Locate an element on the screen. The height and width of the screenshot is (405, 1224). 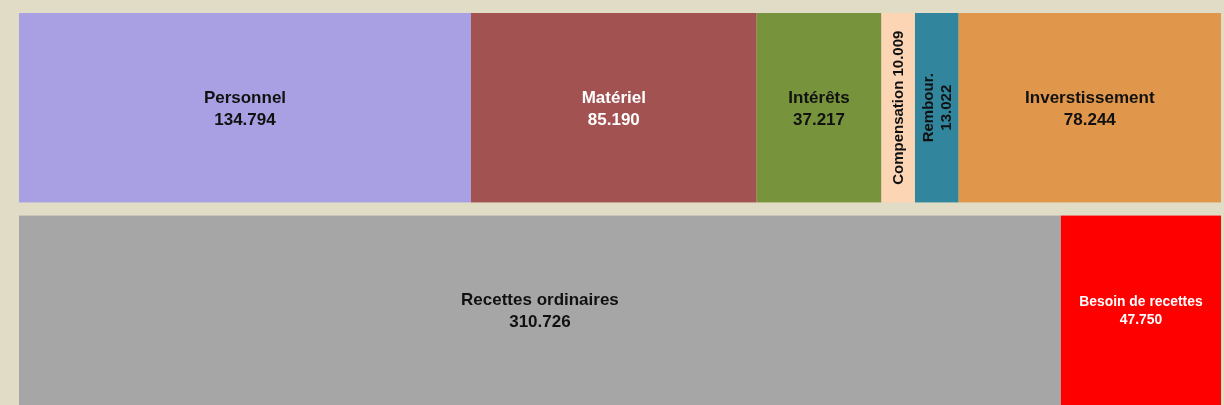
data-label: 47.750 is located at coordinates (1141, 319).